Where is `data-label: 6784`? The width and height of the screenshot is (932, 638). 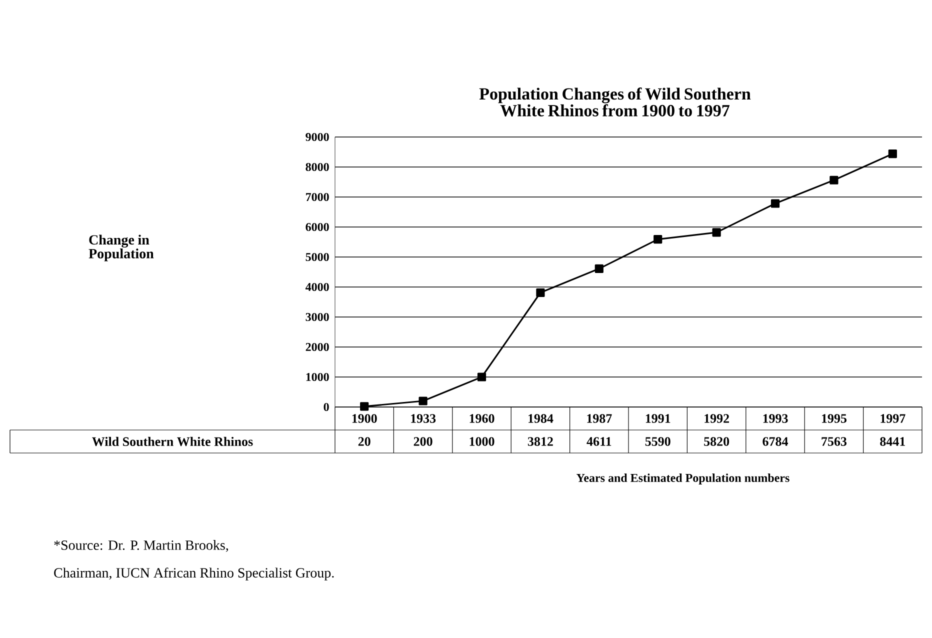
data-label: 6784 is located at coordinates (775, 441).